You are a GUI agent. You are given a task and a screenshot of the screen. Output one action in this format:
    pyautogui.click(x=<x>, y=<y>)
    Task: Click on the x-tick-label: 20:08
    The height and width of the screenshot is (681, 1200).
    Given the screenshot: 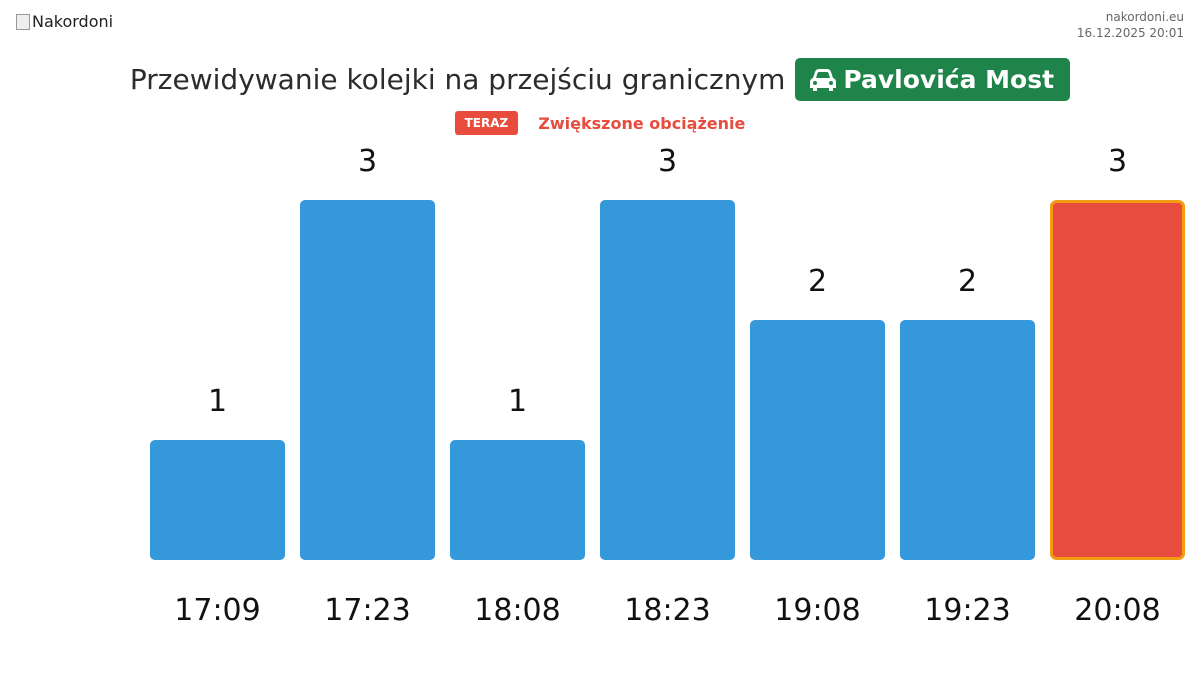 What is the action you would take?
    pyautogui.click(x=1117, y=610)
    